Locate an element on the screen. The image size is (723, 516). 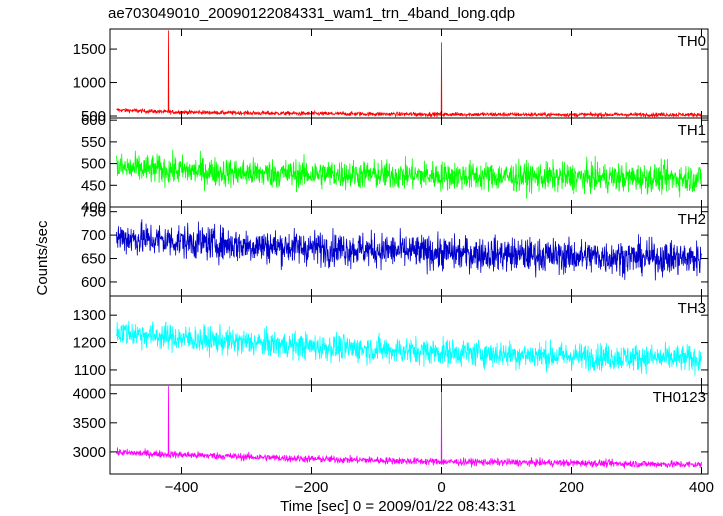
panel-frame-th0 is located at coordinates (409, 73).